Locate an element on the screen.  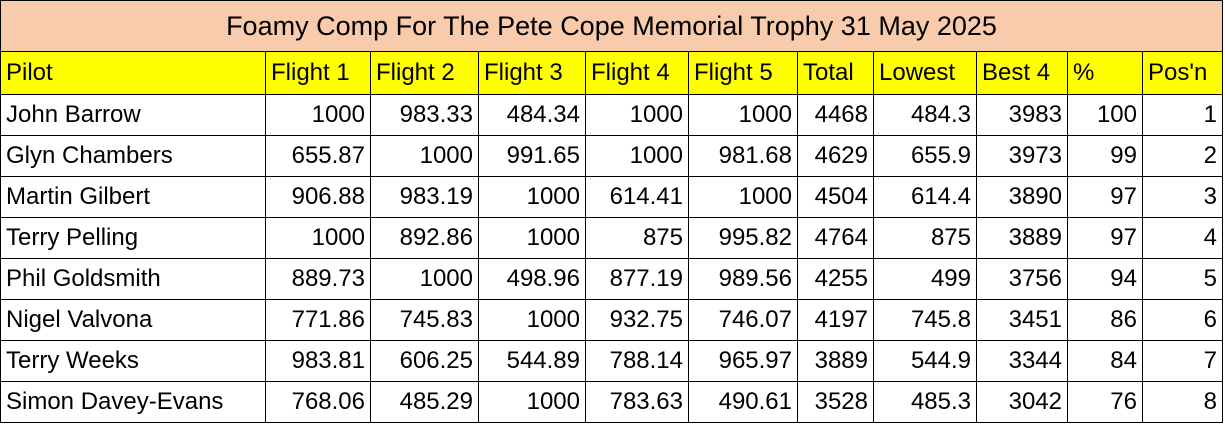
column-header: Flight 4 is located at coordinates (637, 73).